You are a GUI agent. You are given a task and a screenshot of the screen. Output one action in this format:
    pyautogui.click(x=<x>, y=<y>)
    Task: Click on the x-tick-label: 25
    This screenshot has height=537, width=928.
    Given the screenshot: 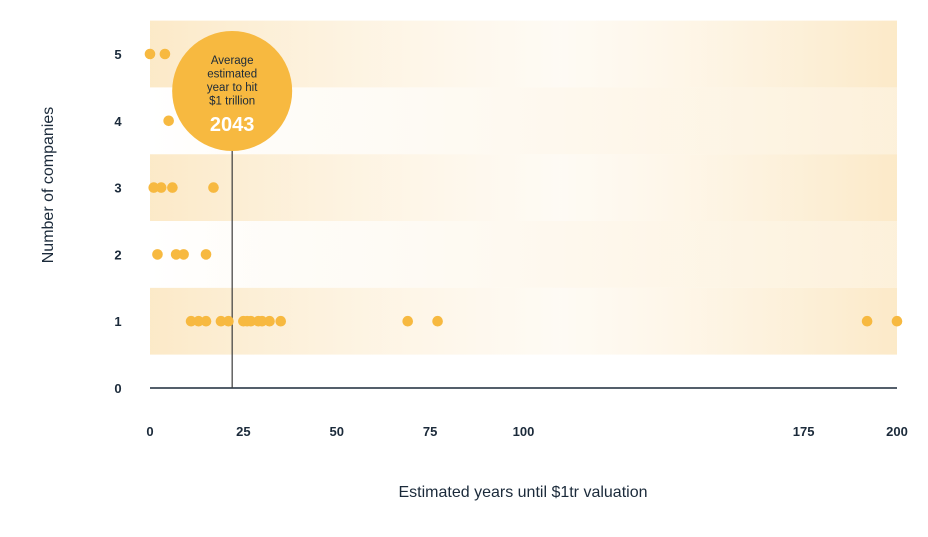 What is the action you would take?
    pyautogui.click(x=243, y=431)
    